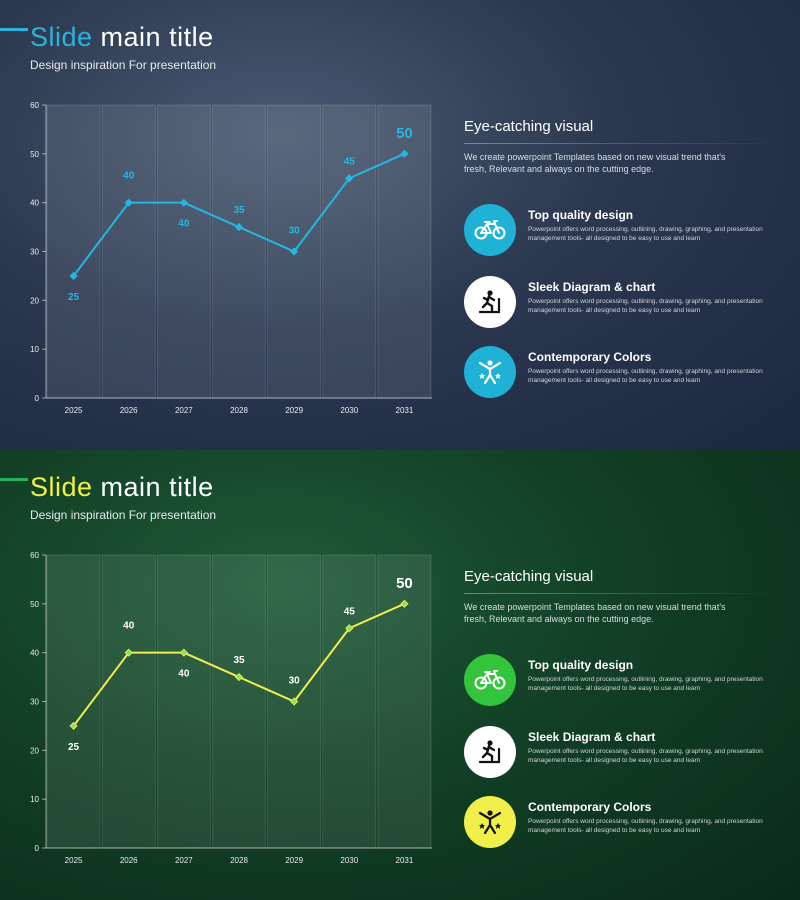  I want to click on x-tick-label: 2026, so click(129, 410).